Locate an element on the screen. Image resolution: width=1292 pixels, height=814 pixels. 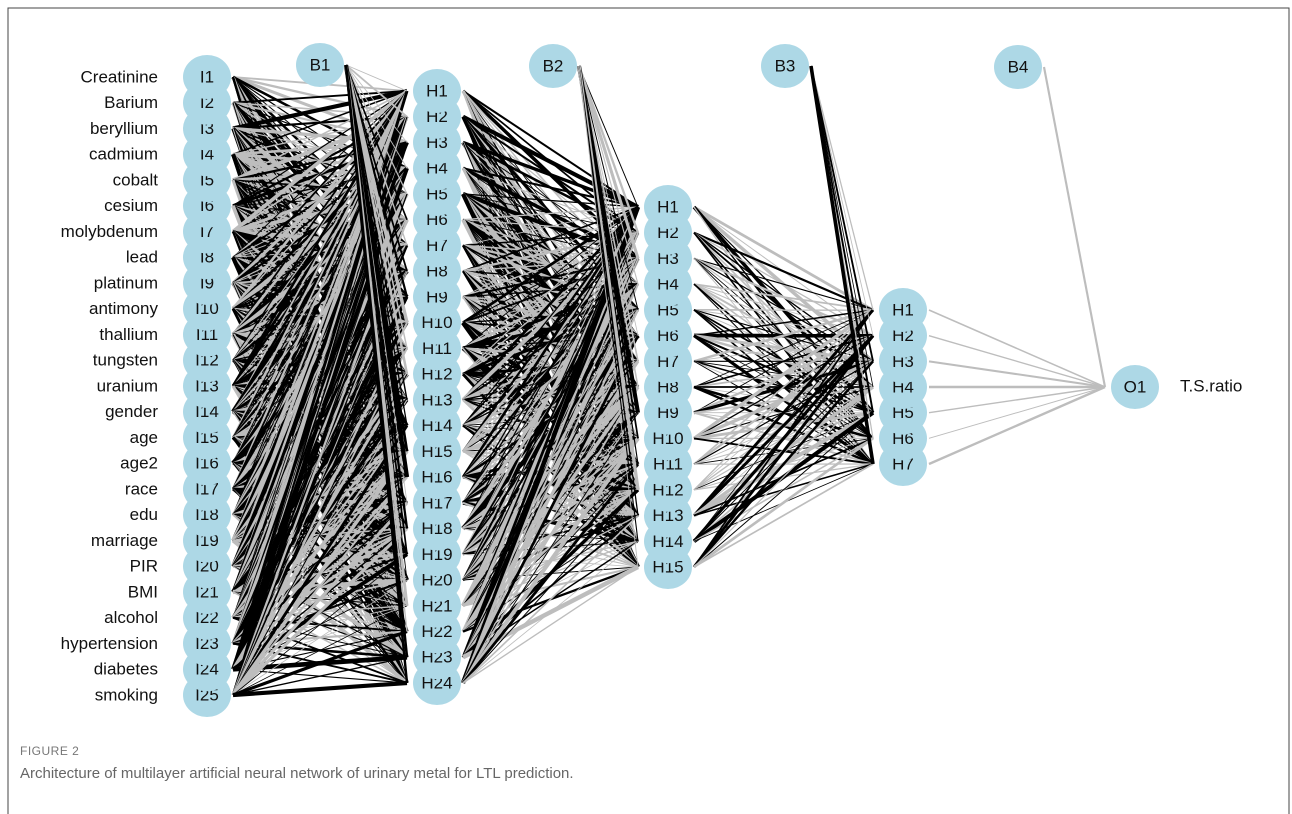
input-label: marriage is located at coordinates (124, 540).